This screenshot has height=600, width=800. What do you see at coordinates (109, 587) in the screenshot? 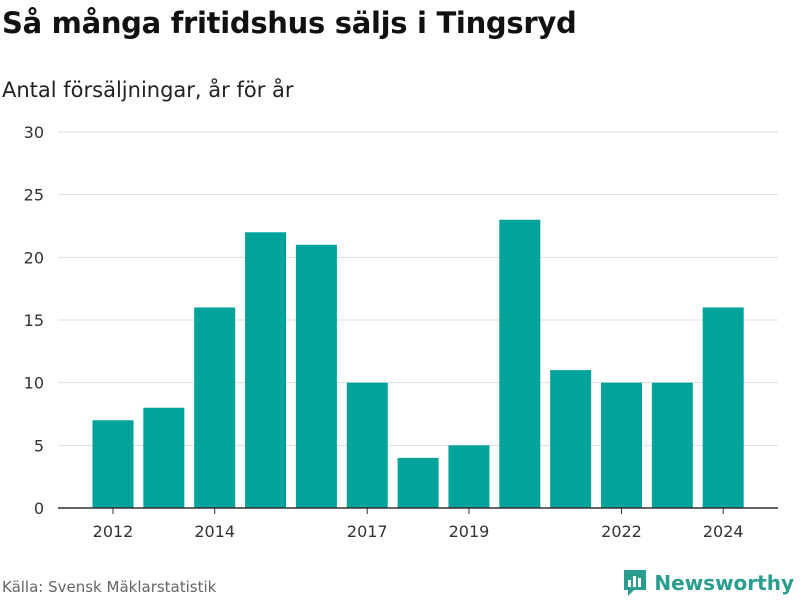
I see `source-note: Källa: Svensk Mäklarstatistik` at bounding box center [109, 587].